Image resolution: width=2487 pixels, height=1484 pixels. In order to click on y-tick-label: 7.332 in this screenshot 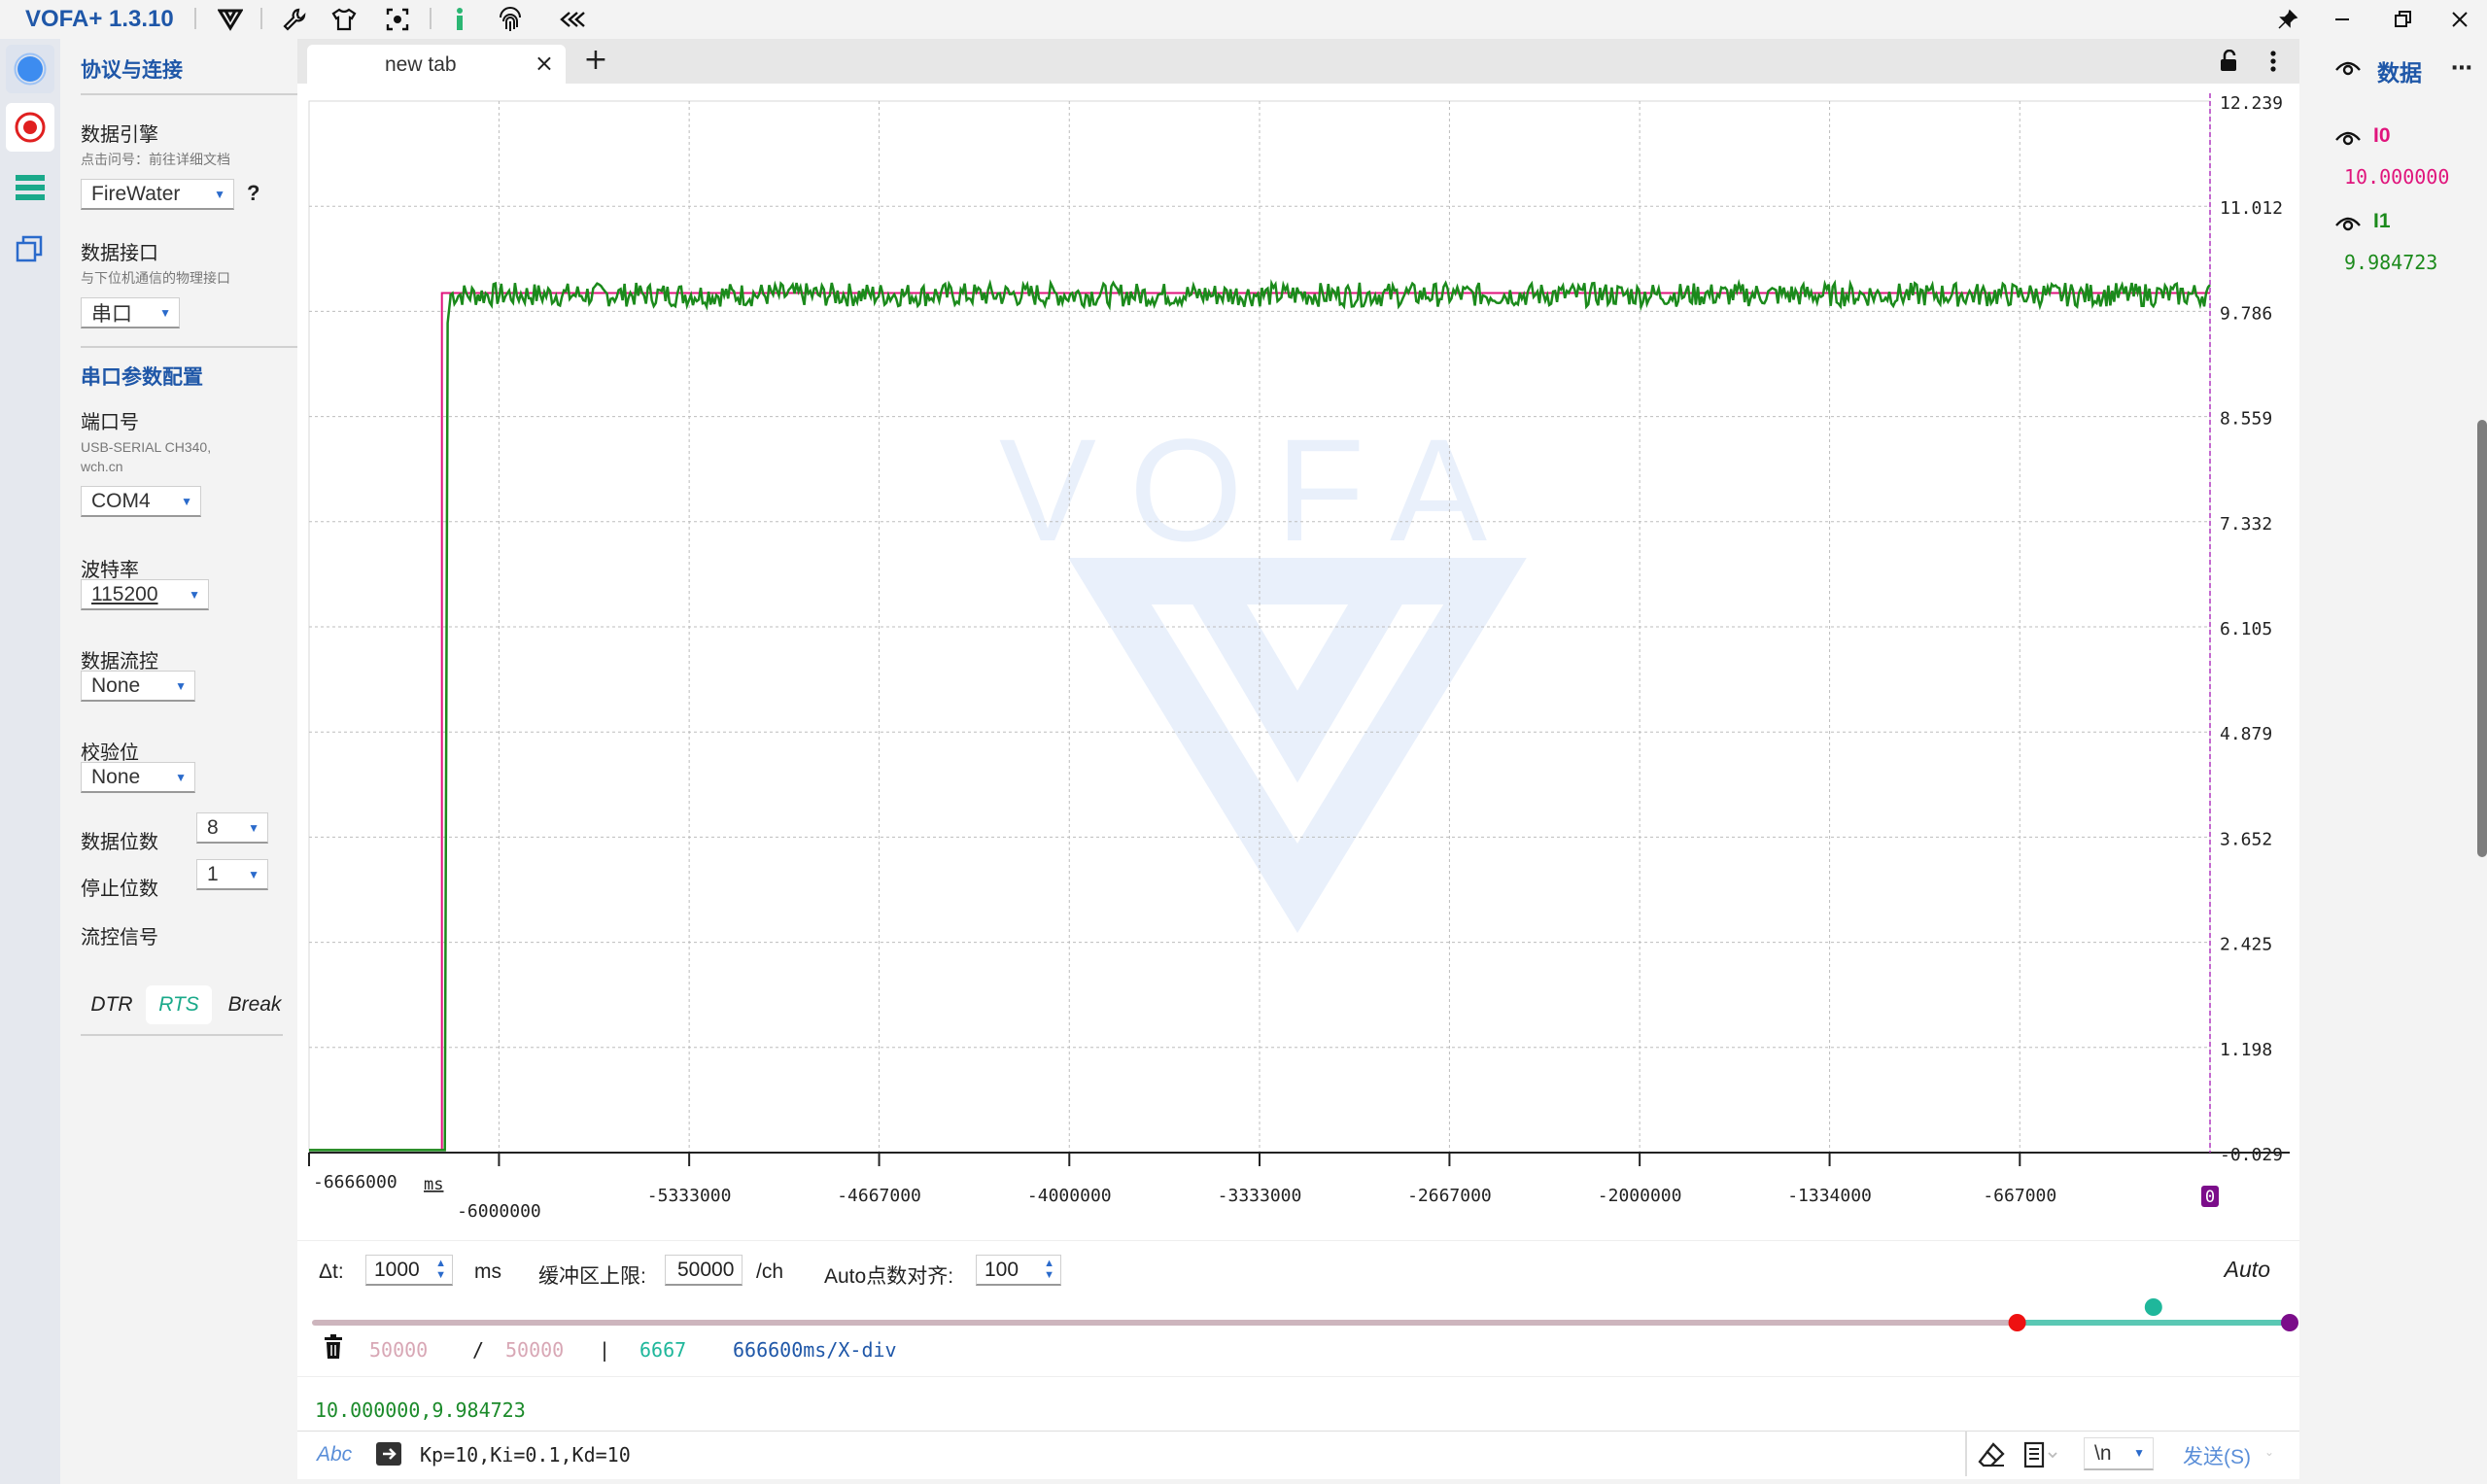, I will do `click(2246, 524)`.